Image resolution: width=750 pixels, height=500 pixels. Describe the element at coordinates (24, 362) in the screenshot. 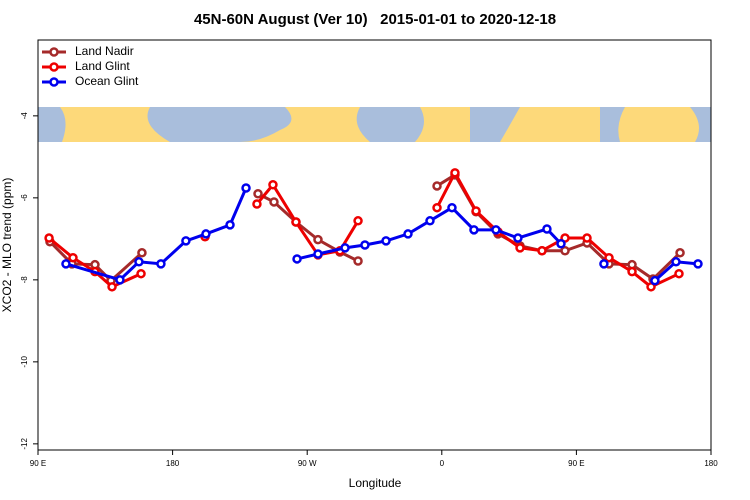

I see `y-tick-label: -10` at that location.